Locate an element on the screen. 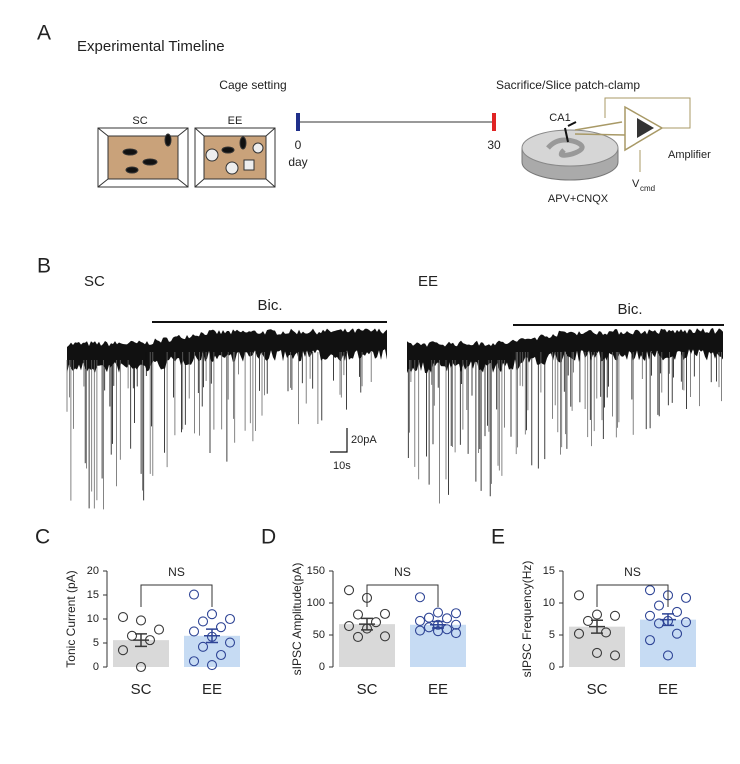  timeline-end: 30 is located at coordinates (494, 145).